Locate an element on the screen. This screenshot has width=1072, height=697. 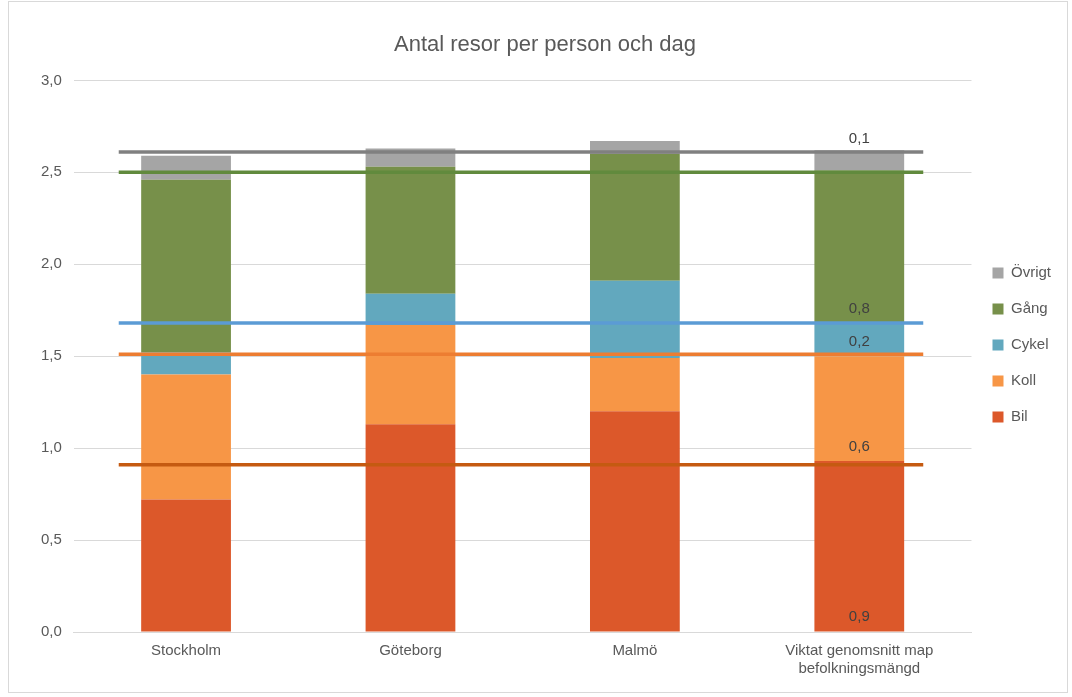
legend-label: Gång is located at coordinates (1029, 308).